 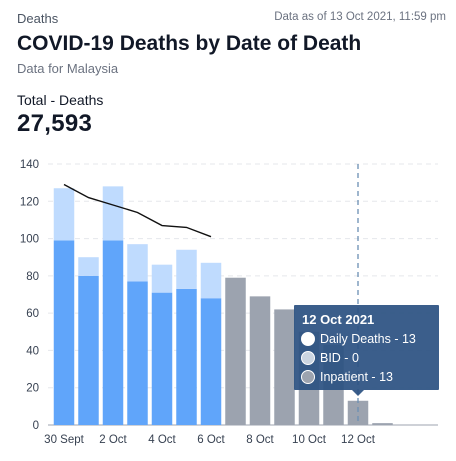 I want to click on y-tick-label: 40, so click(x=32, y=351).